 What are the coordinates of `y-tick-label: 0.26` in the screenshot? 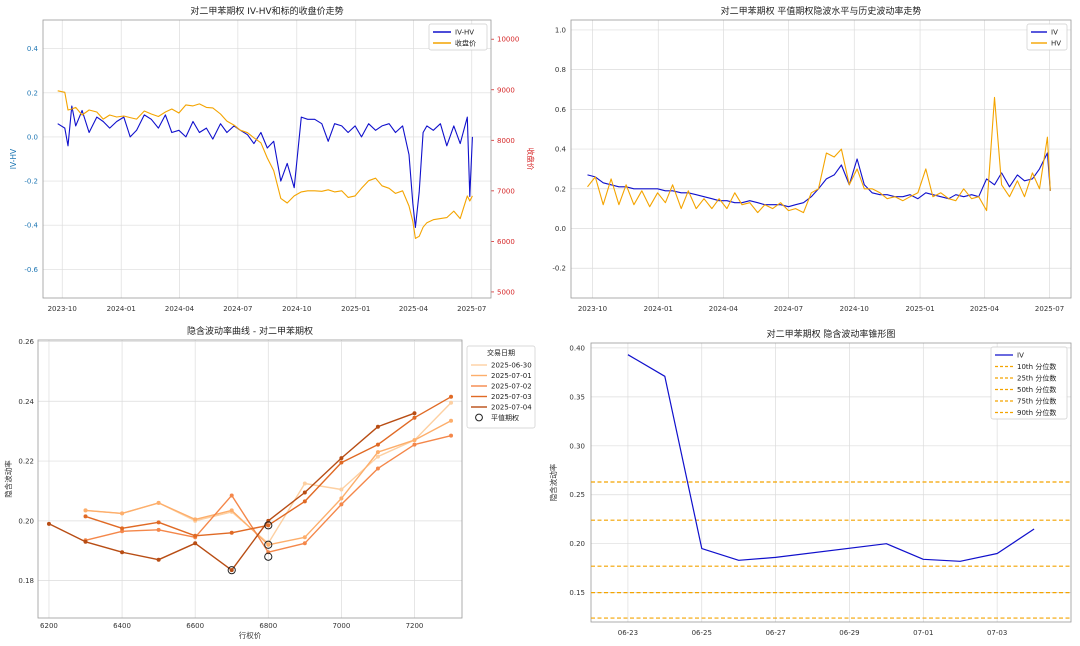 It's located at (26, 342).